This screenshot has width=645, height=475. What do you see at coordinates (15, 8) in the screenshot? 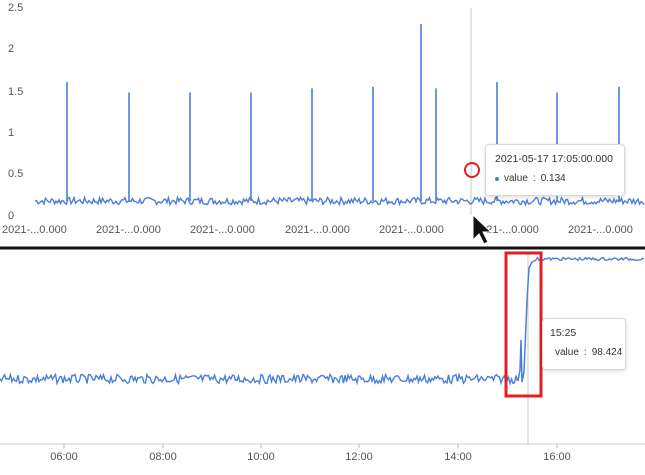
I see `y-tick-label: 2.5` at bounding box center [15, 8].